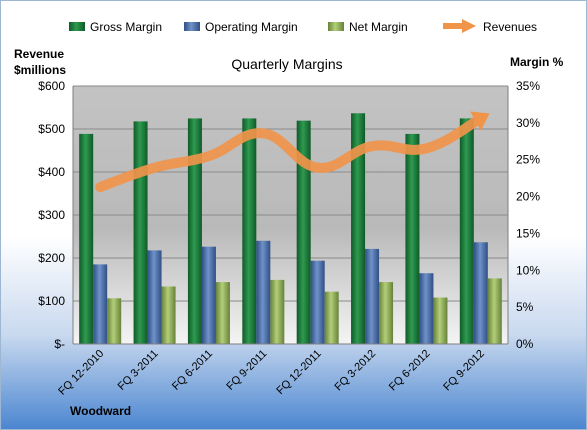  I want to click on legend-item-revenues: Revenues, so click(490, 26).